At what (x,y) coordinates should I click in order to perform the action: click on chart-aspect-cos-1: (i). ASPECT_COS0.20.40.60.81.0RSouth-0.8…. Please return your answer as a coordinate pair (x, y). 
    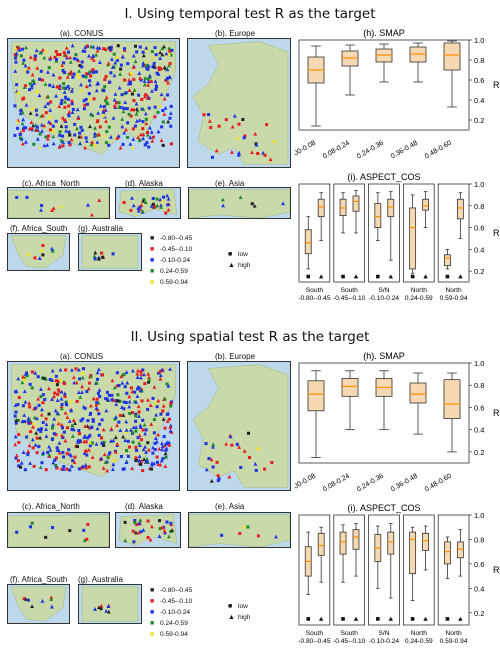
    Looking at the image, I should click on (399, 237).